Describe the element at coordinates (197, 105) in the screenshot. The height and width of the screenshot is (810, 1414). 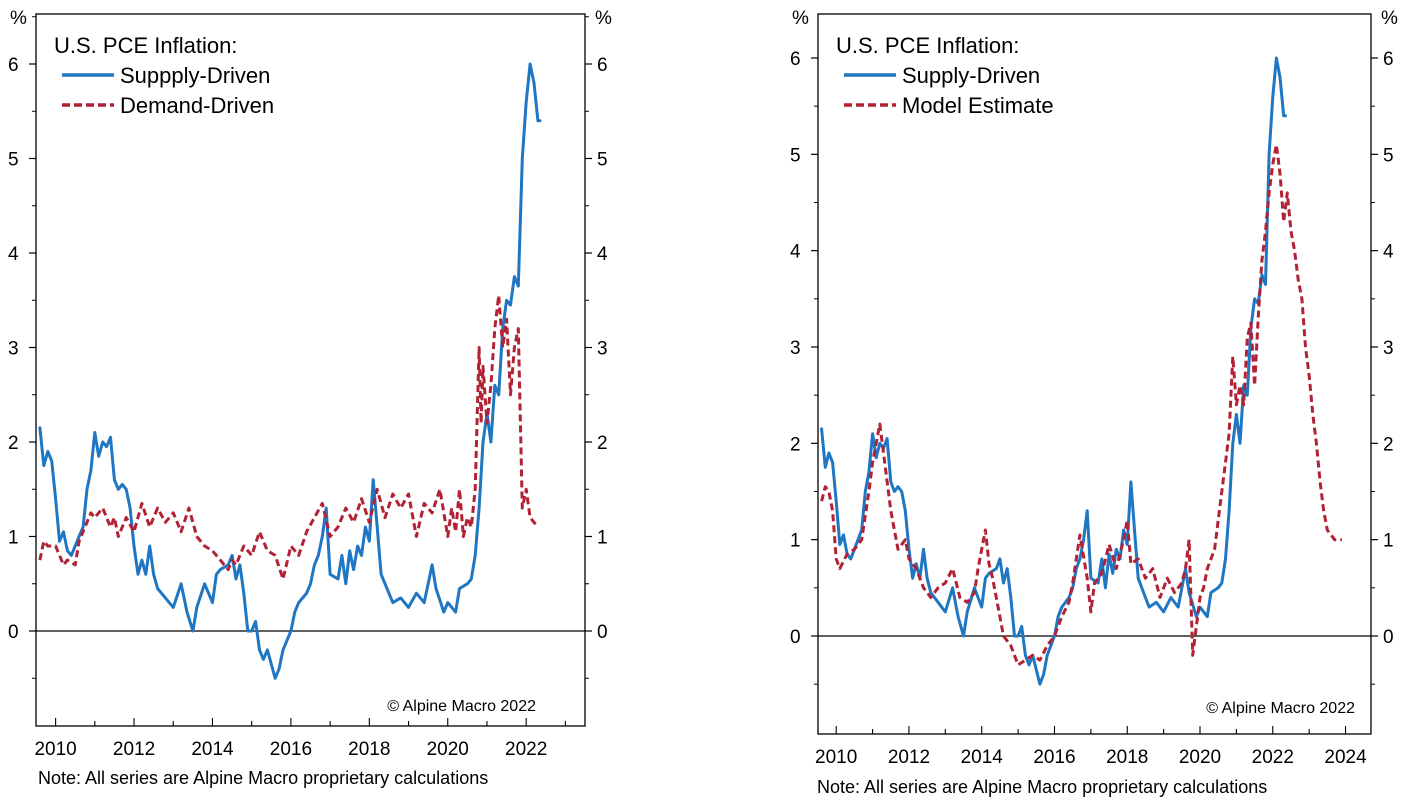
I see `legend-label: Demand-Driven` at that location.